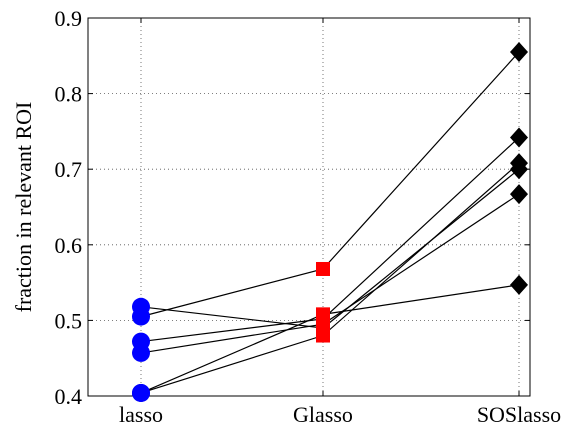 Image resolution: width=579 pixels, height=428 pixels. I want to click on x-tick-labels: lasso Glasso SOSlasso, so click(340, 414).